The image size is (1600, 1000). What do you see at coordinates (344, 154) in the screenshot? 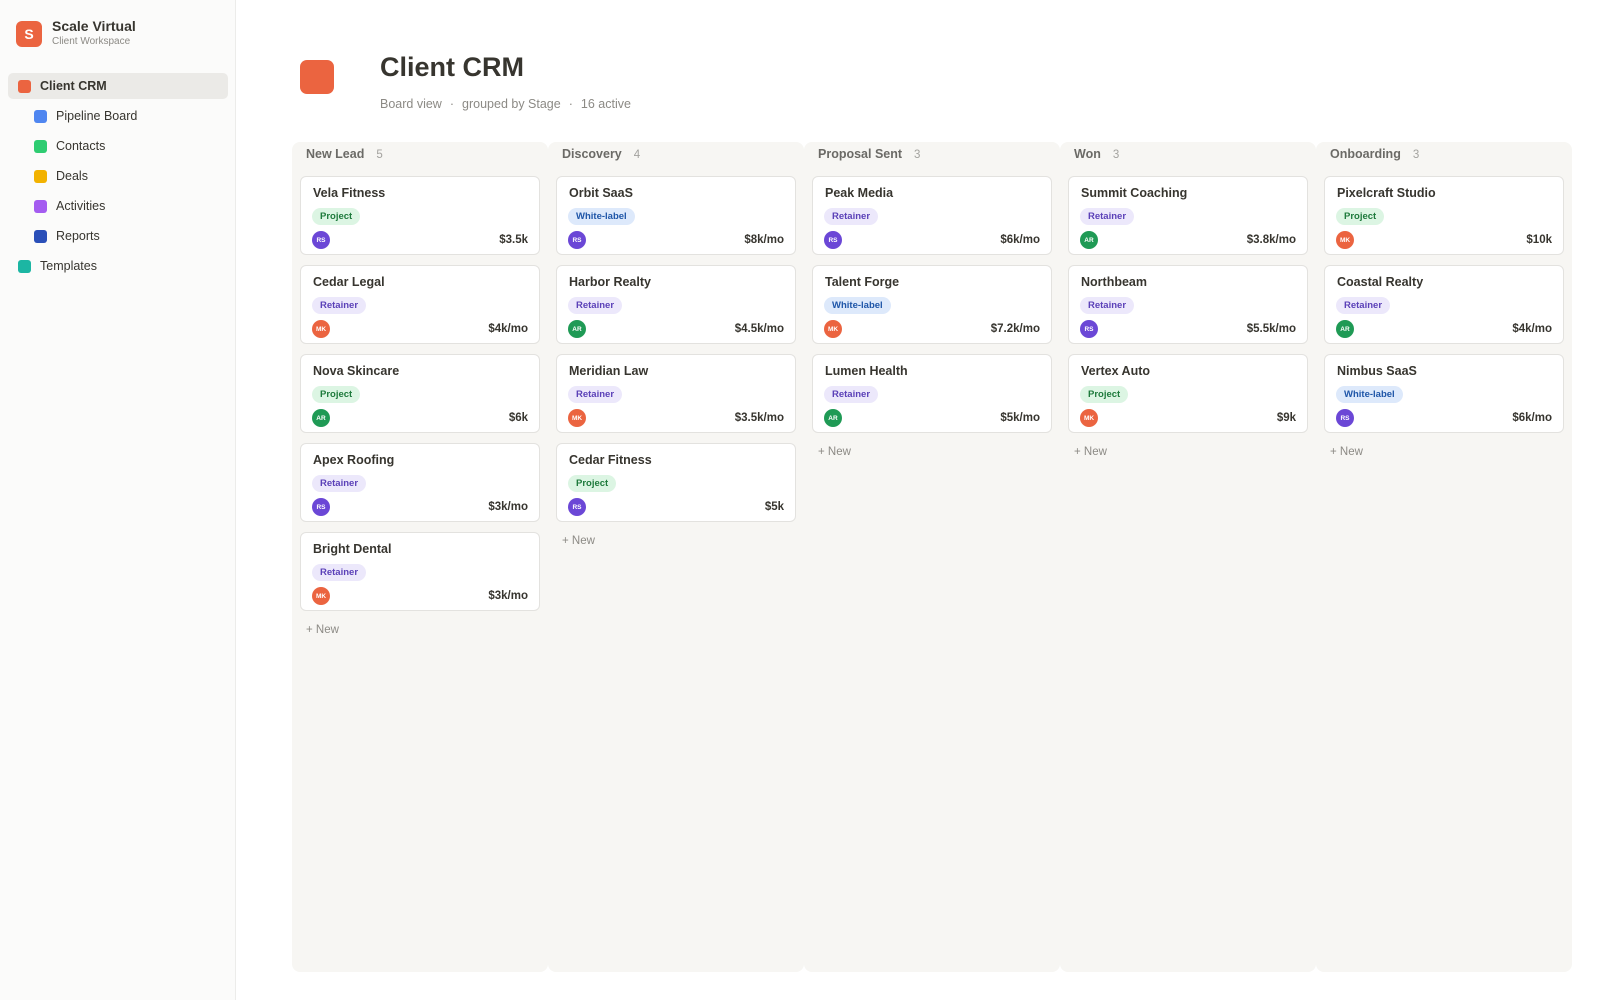
I see `column-header: New Lead 5` at bounding box center [344, 154].